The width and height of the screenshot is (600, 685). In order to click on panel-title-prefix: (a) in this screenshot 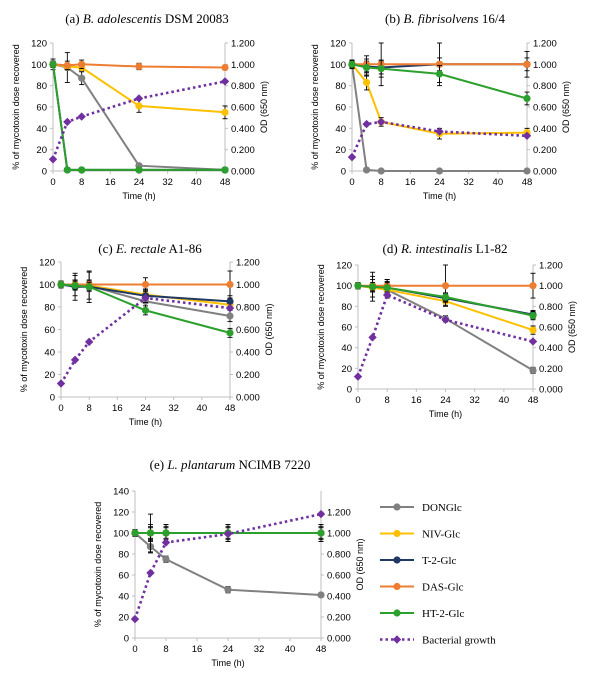, I will do `click(74, 18)`.